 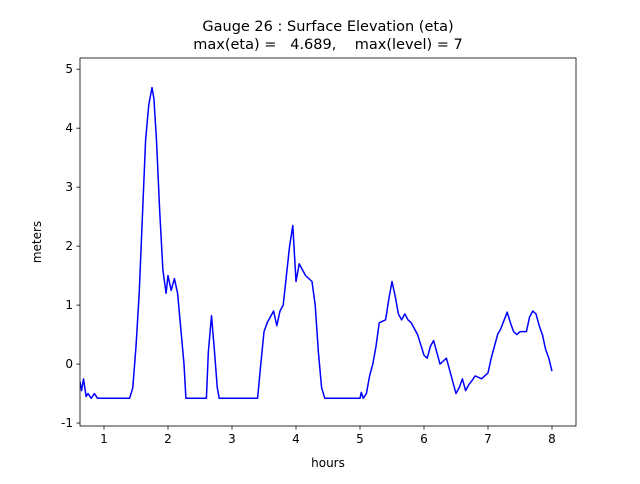 What do you see at coordinates (424, 439) in the screenshot?
I see `x-tick-label: 6` at bounding box center [424, 439].